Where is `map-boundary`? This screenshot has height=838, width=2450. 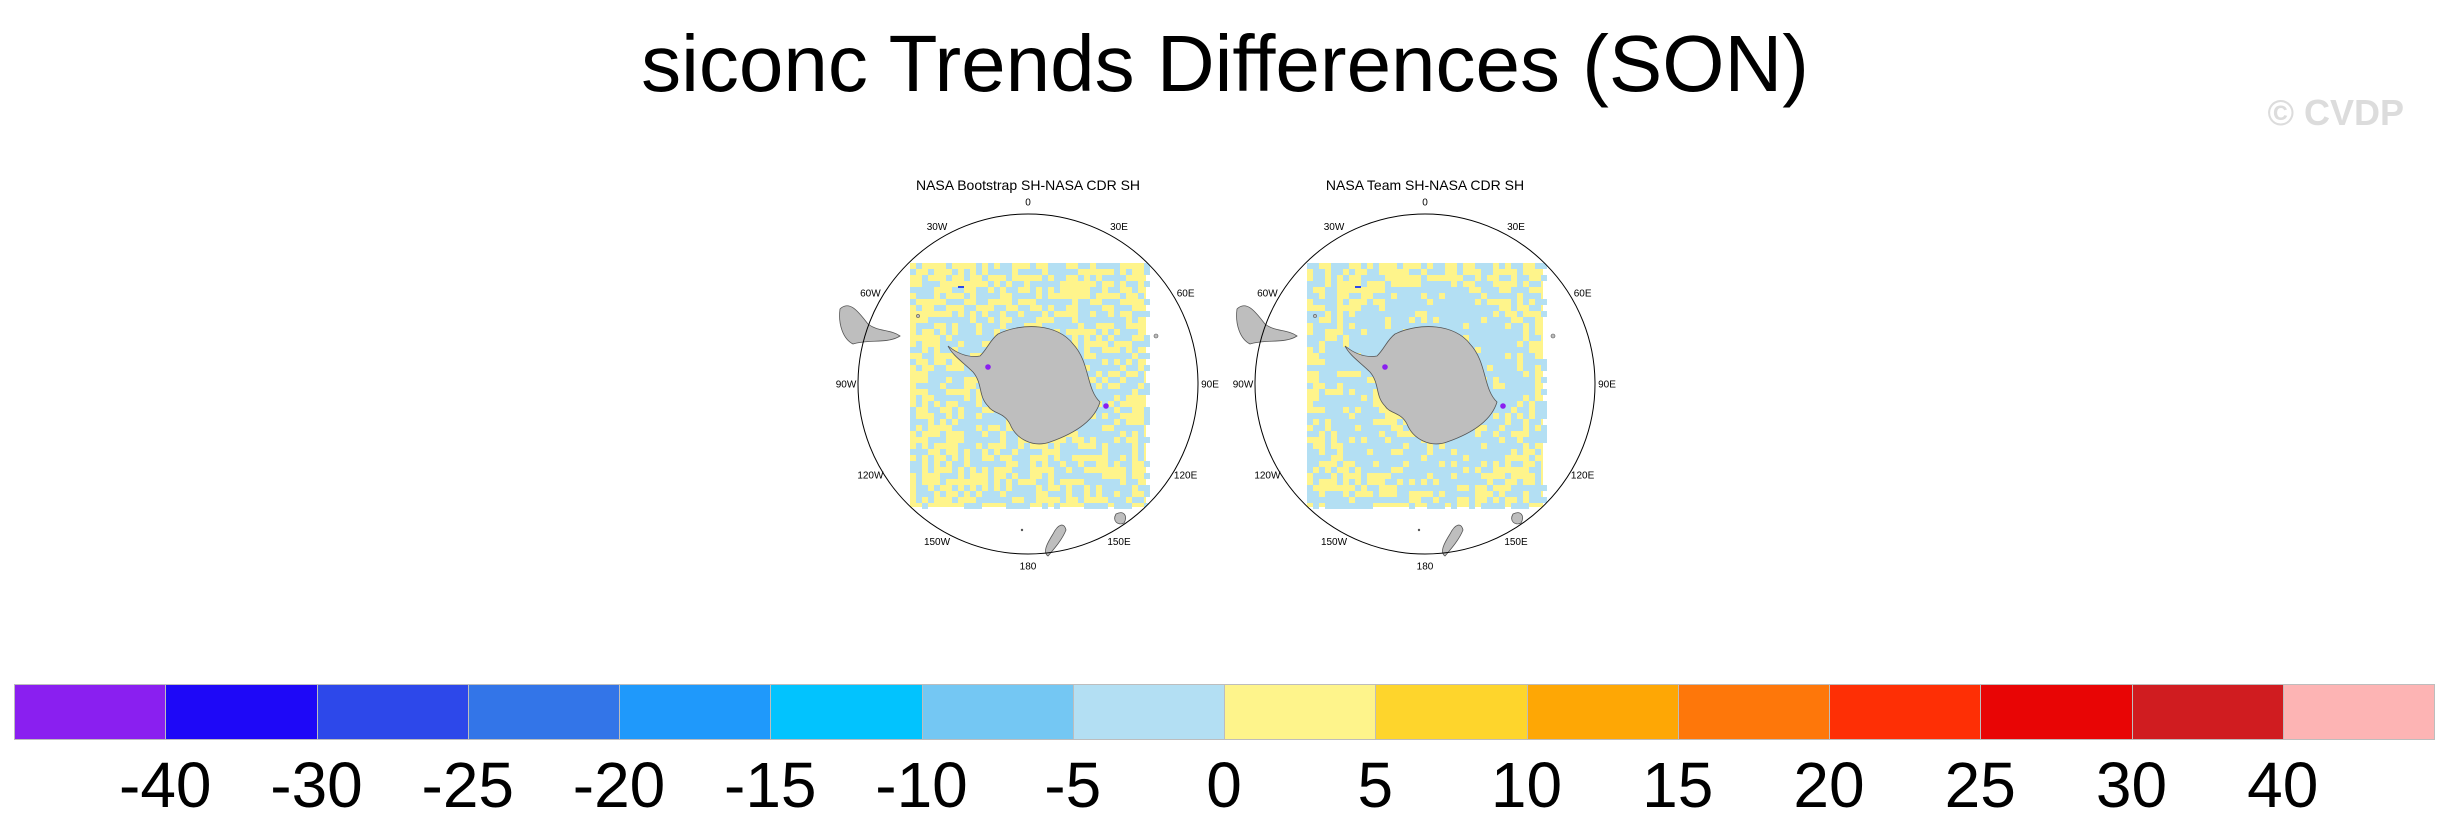
map-boundary is located at coordinates (1028, 384).